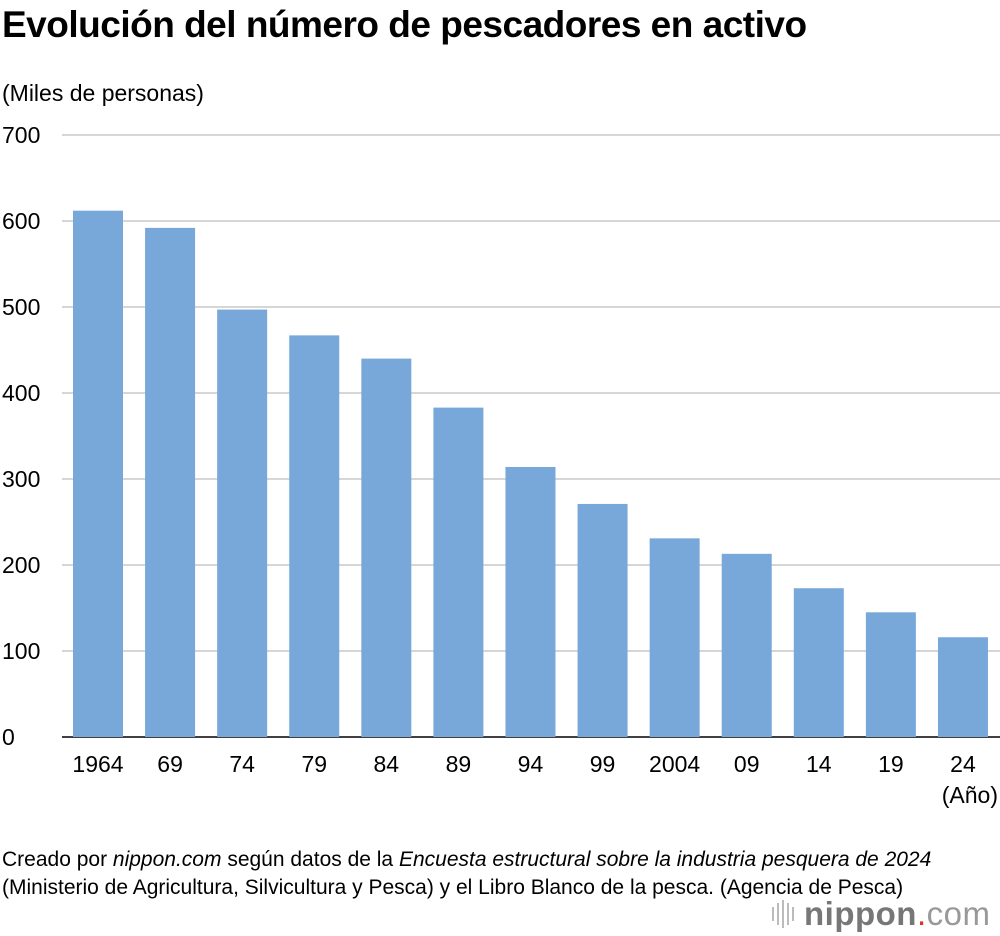  Describe the element at coordinates (167, 859) in the screenshot. I see `source-site: nippon.com` at that location.